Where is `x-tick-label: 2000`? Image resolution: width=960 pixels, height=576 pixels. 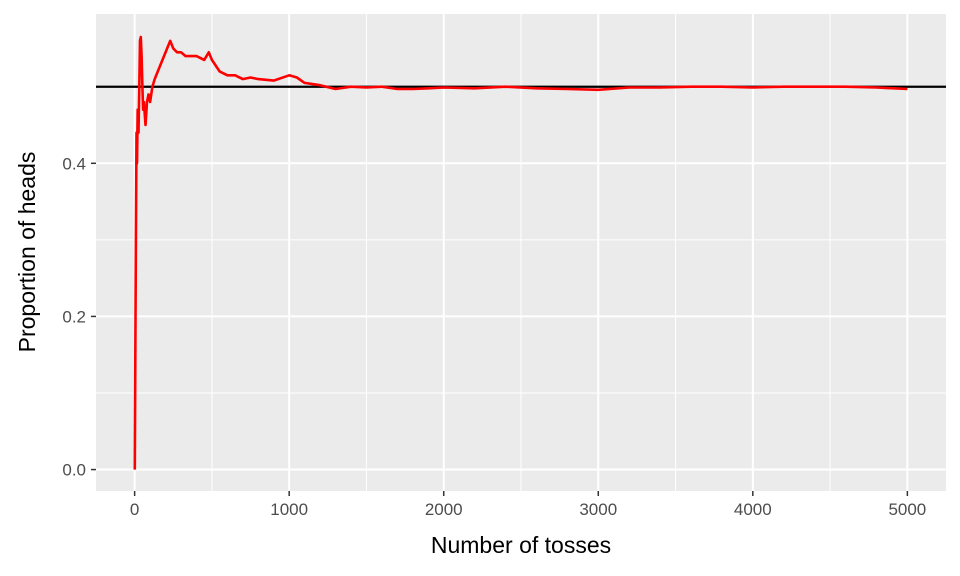
x-tick-label: 2000 is located at coordinates (444, 509).